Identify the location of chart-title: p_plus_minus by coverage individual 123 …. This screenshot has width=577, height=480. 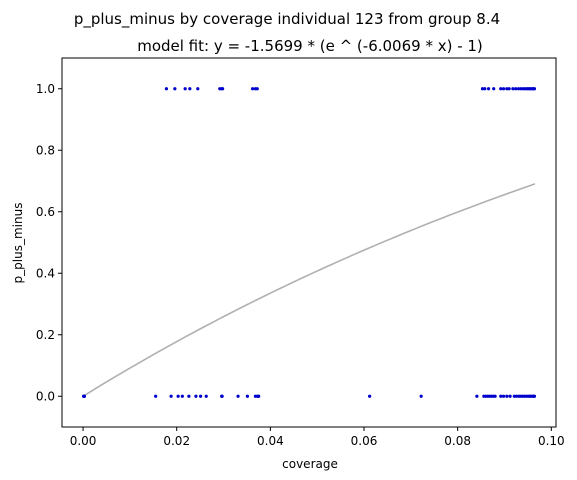
(287, 19).